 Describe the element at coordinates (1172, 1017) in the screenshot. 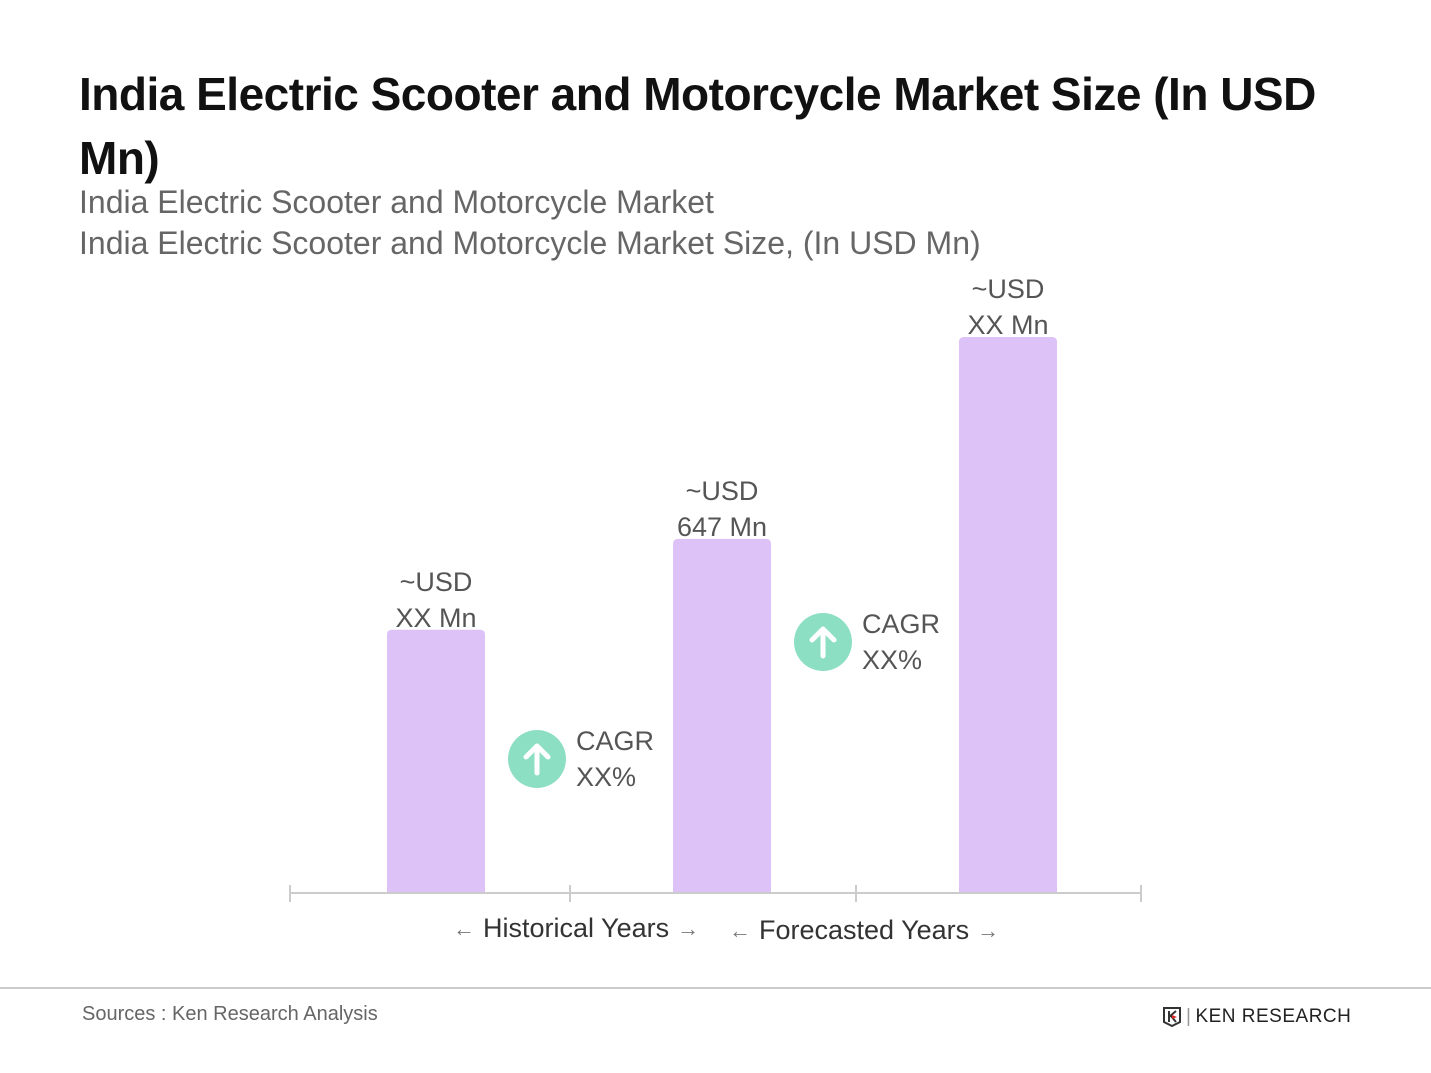

I see `ken-logo-icon` at that location.